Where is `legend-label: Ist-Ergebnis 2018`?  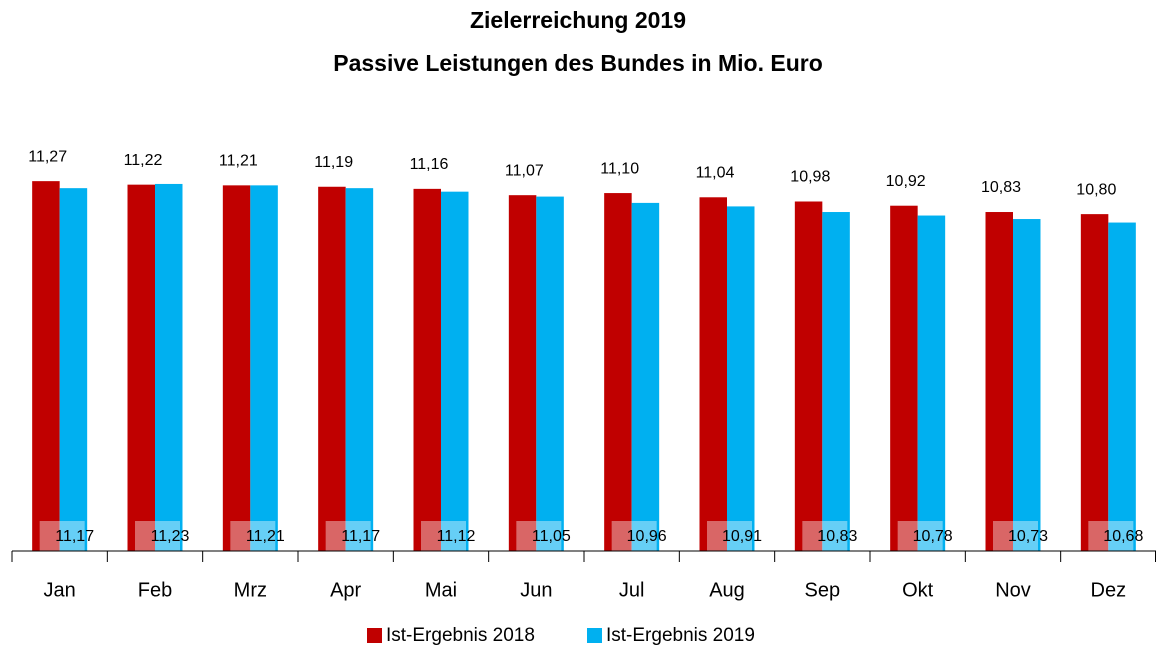
legend-label: Ist-Ergebnis 2018 is located at coordinates (460, 635).